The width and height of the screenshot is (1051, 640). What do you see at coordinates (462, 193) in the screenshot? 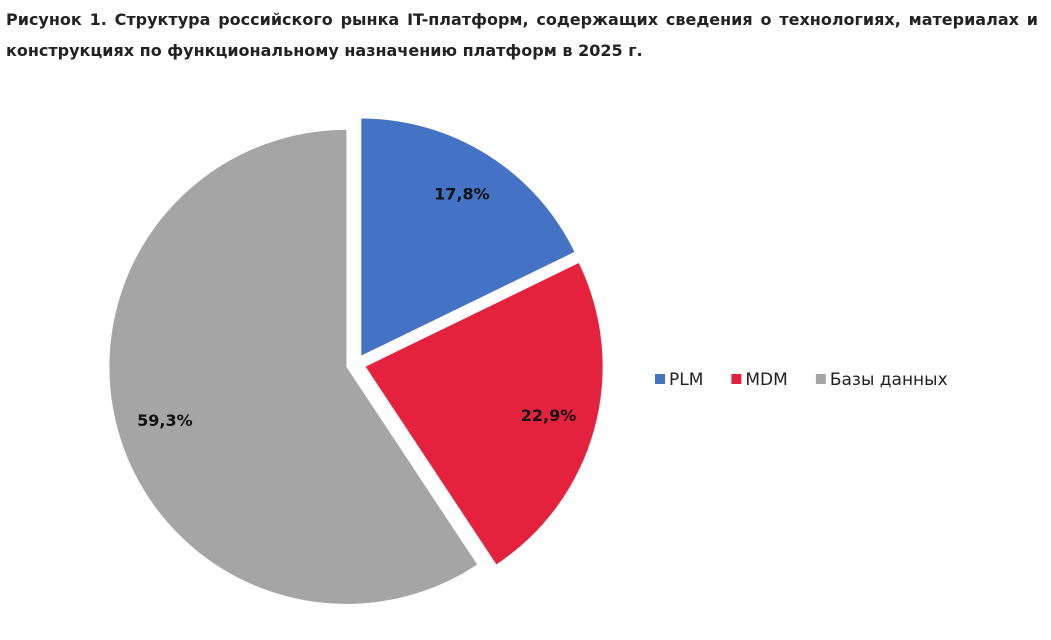
I see `data-label: 17,8%` at bounding box center [462, 193].